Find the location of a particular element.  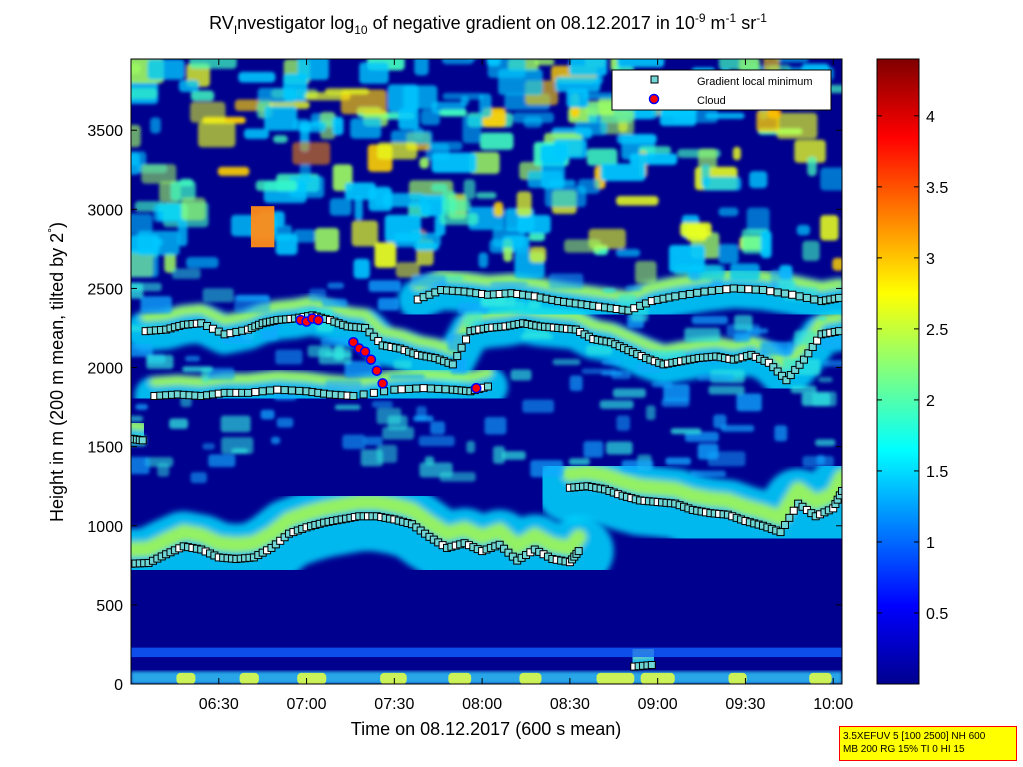

y-tick-label: 500 is located at coordinates (109, 606).